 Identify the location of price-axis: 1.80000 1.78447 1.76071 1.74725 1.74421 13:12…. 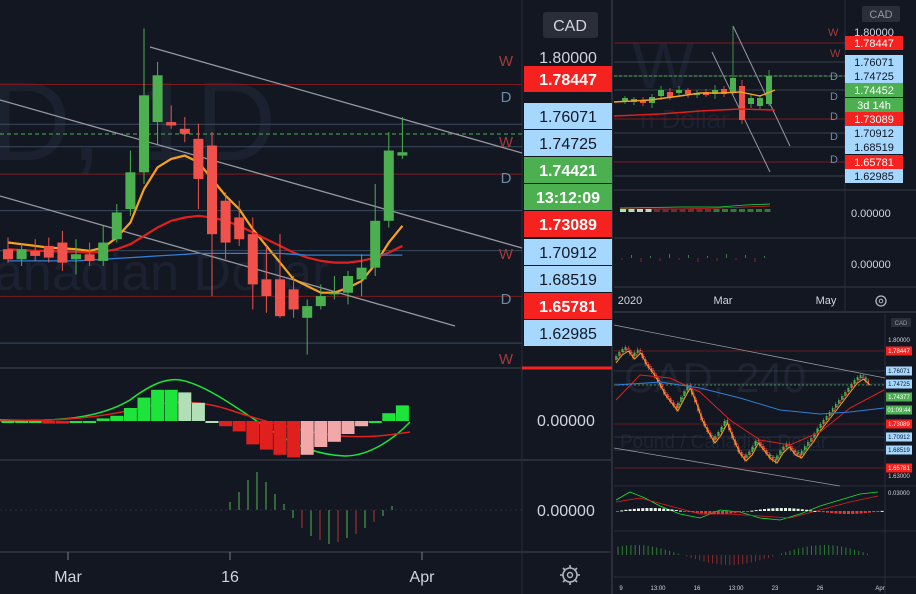
(568, 198).